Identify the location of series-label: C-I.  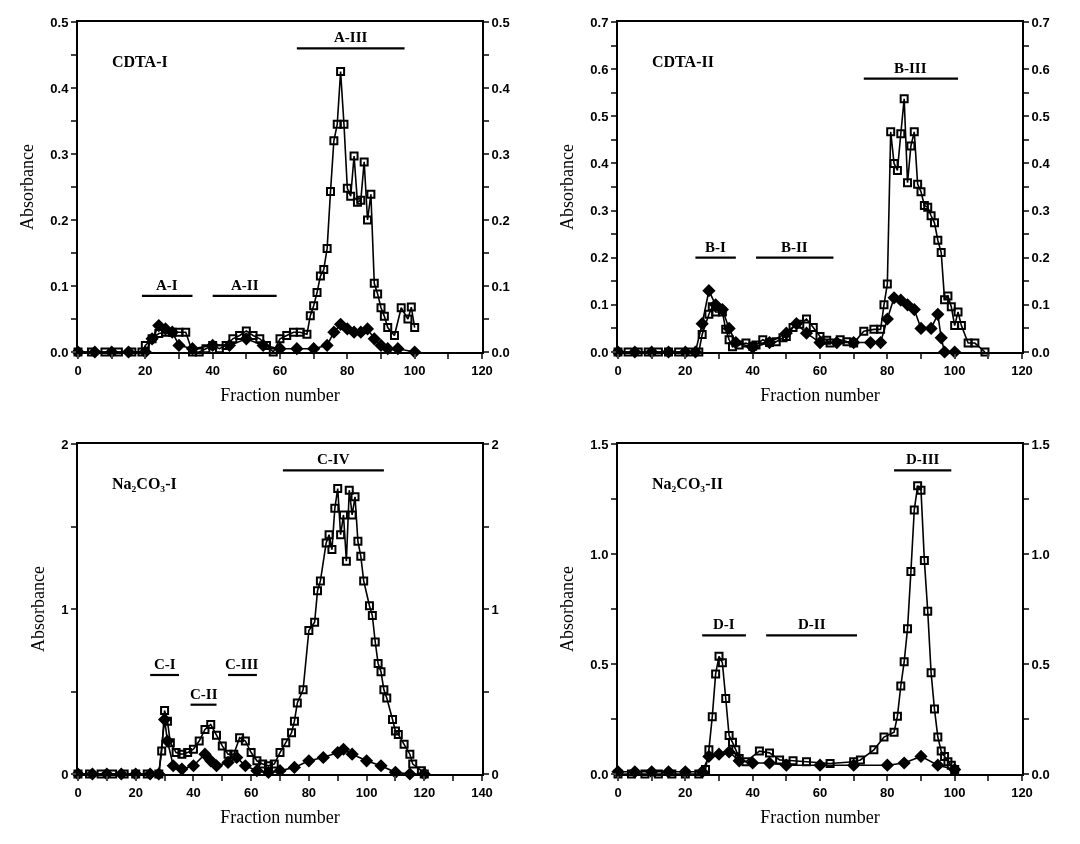
(165, 664).